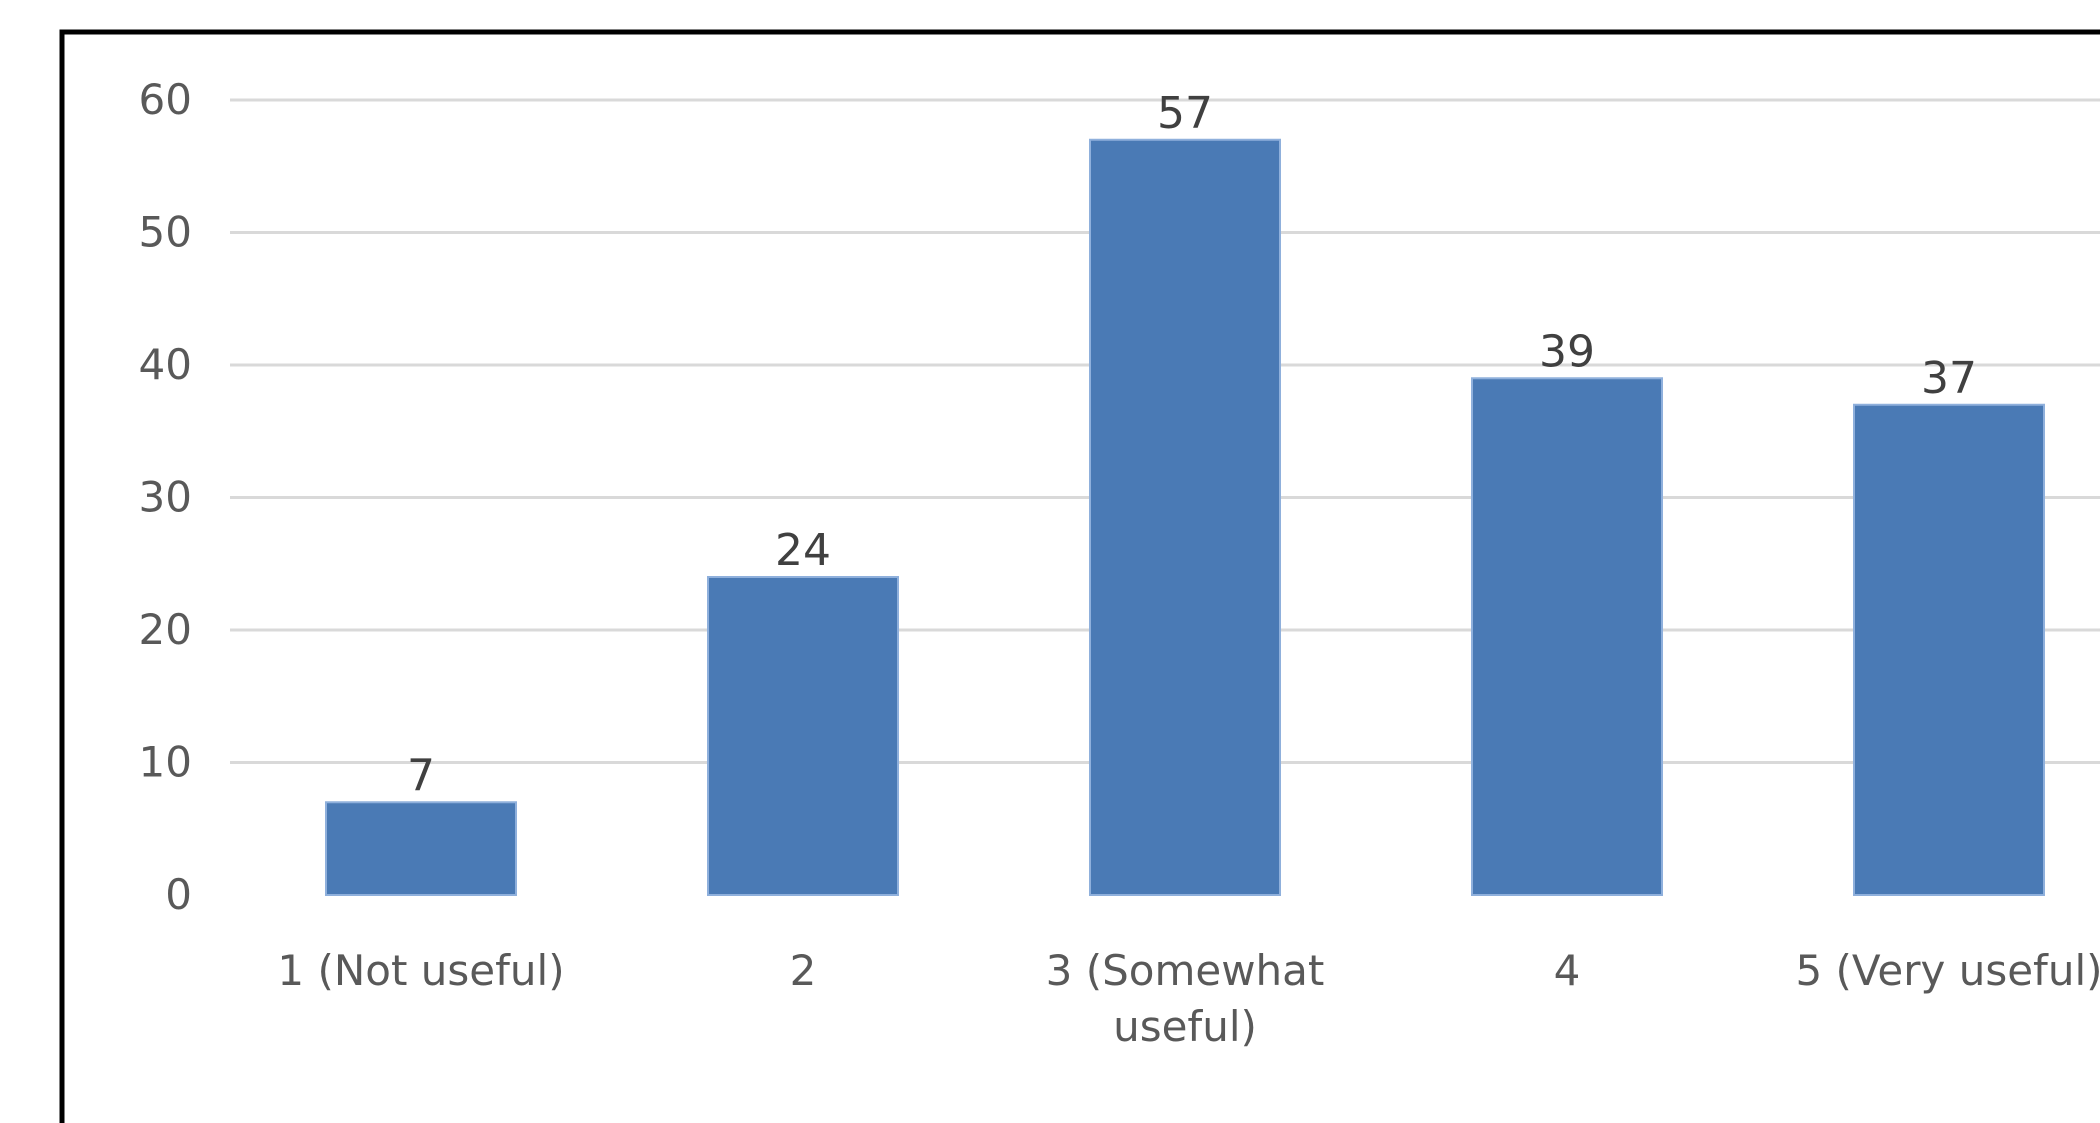  Describe the element at coordinates (165, 629) in the screenshot. I see `y-tick-label: 20` at that location.